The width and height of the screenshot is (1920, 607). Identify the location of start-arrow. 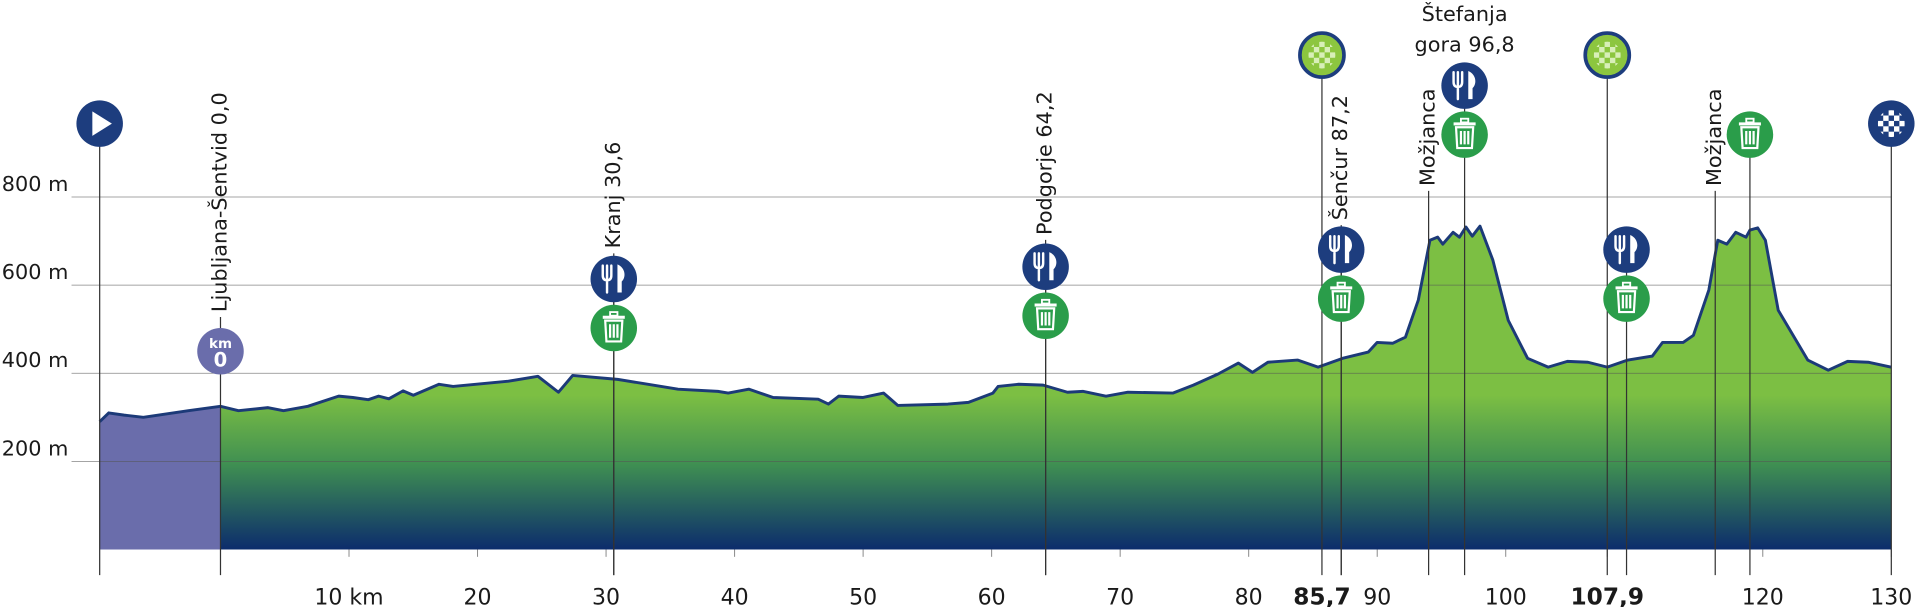
(102, 123).